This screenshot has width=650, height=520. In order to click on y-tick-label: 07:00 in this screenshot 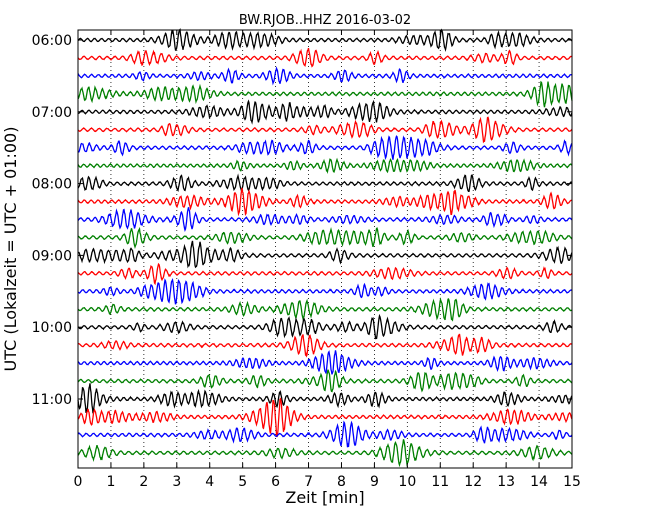, I will do `click(52, 113)`.